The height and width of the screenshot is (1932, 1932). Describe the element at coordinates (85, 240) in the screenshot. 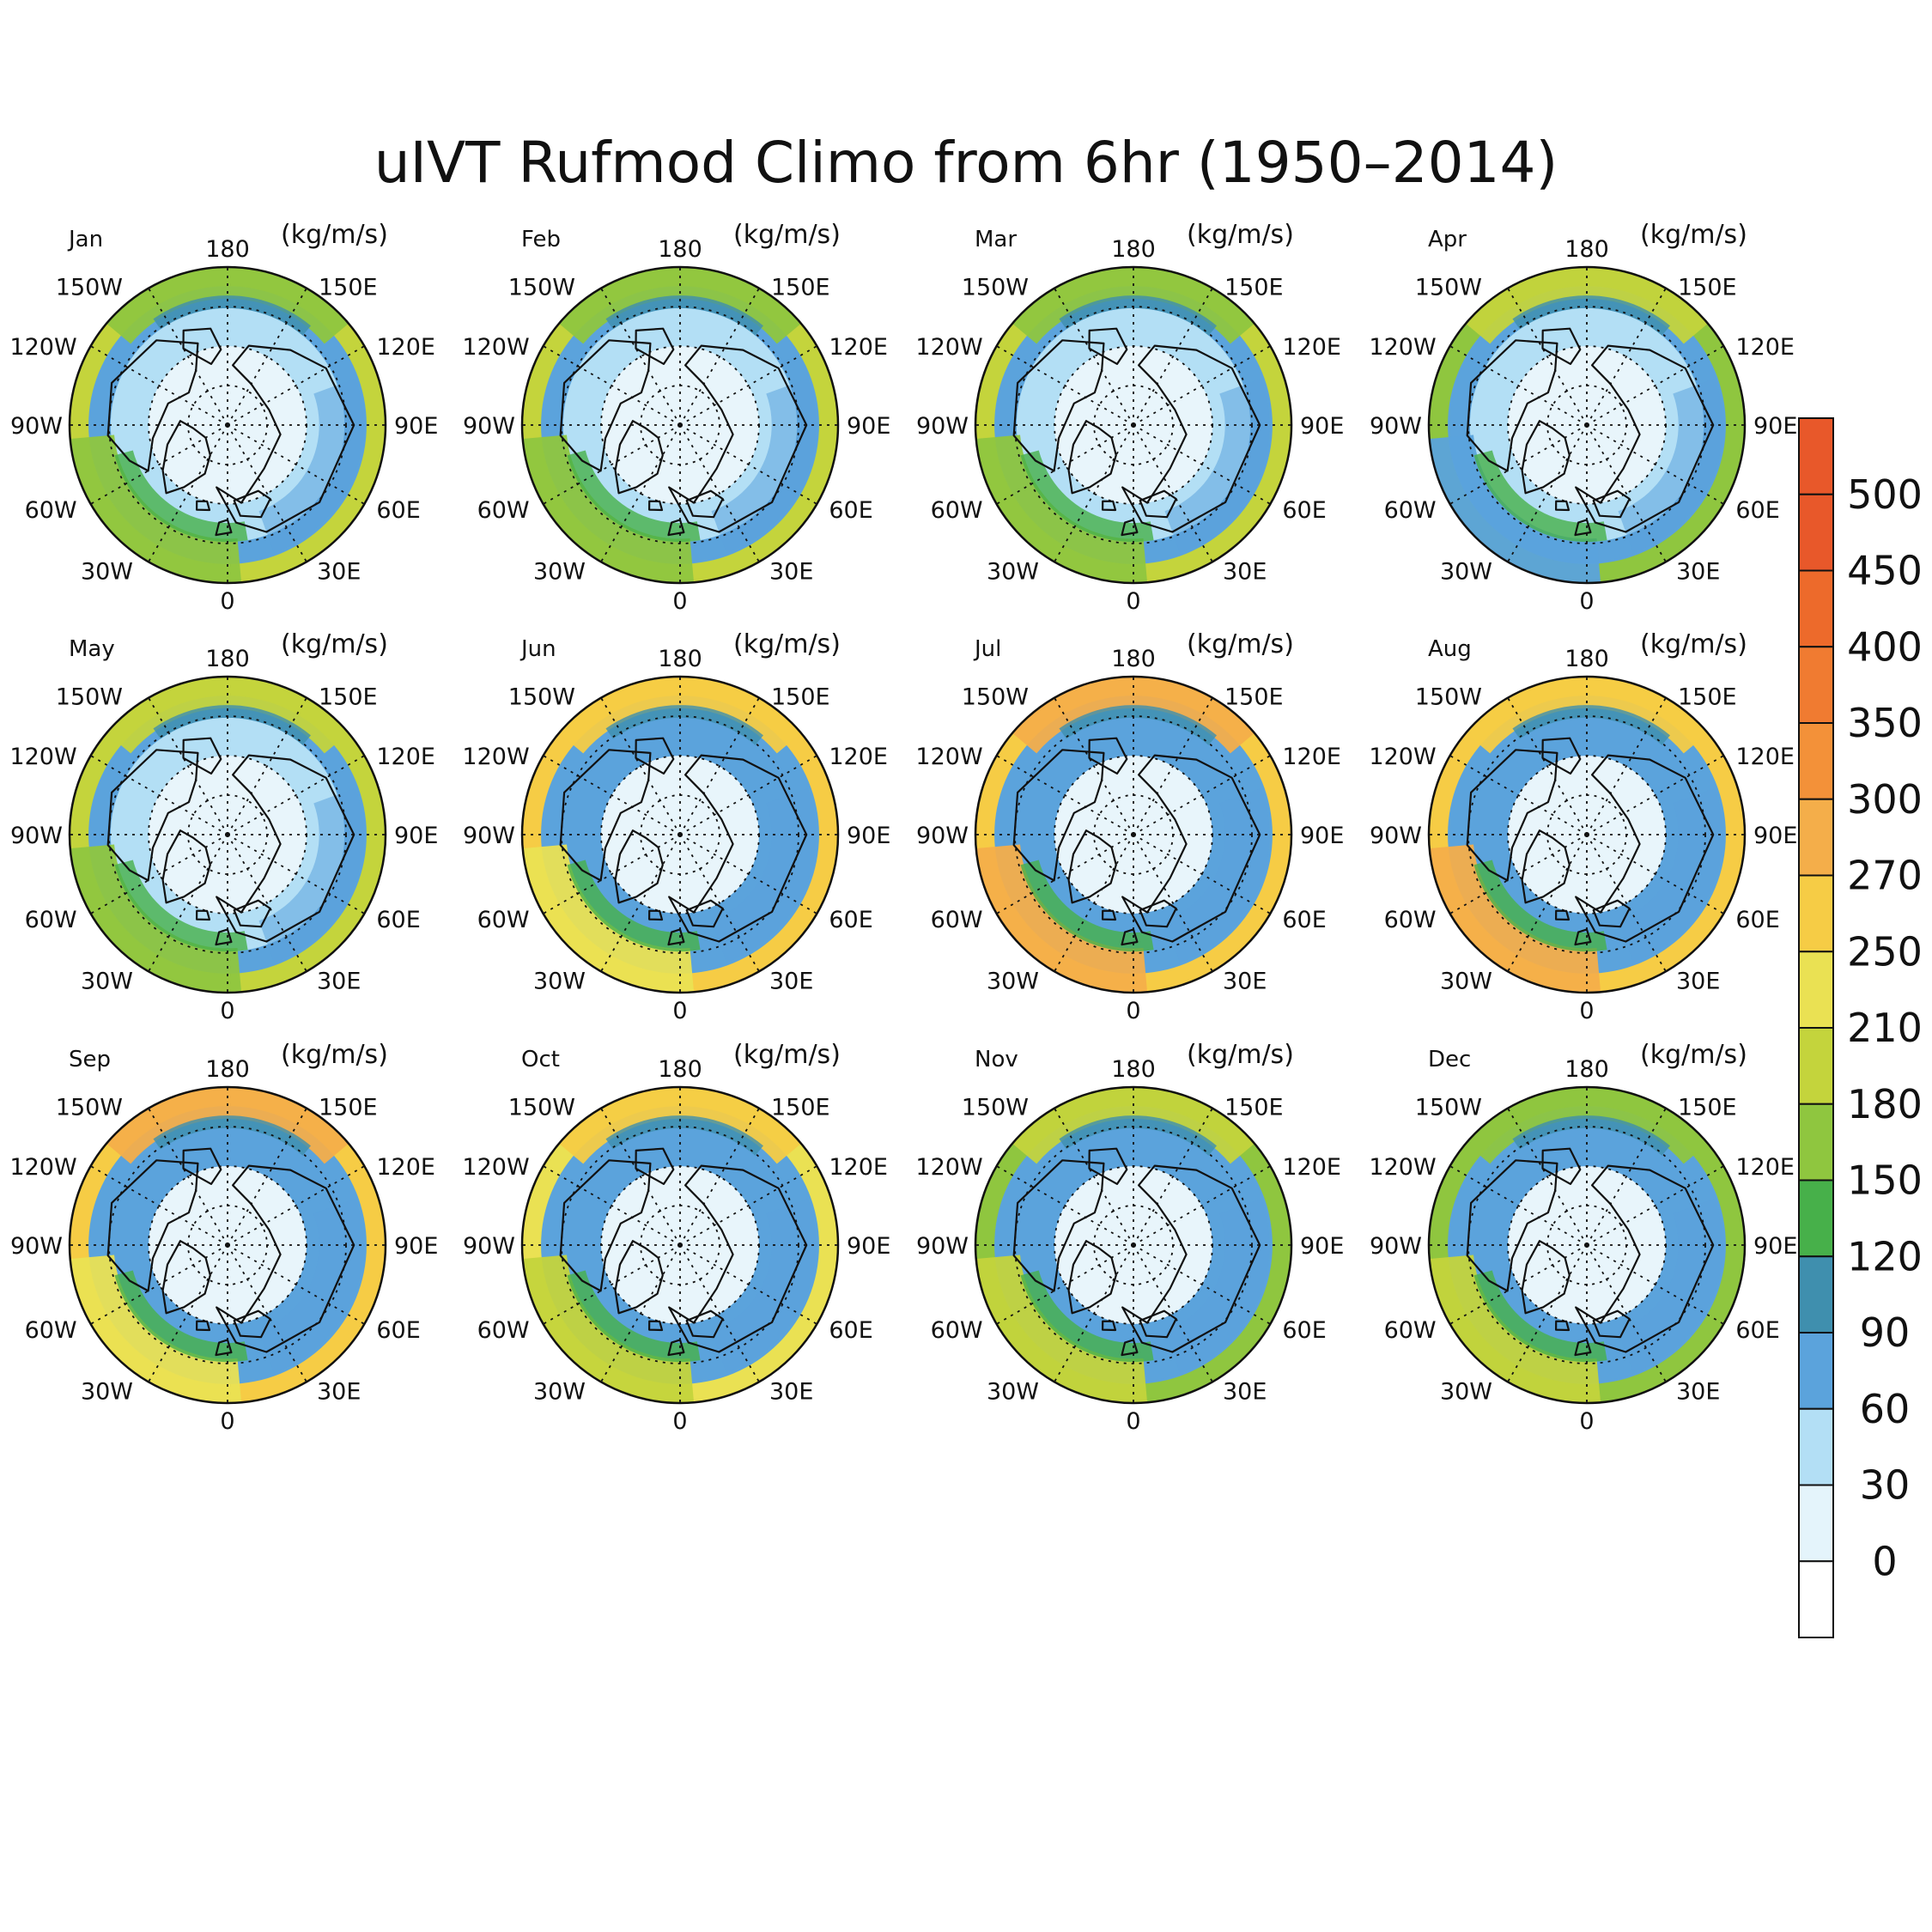

I see `panel-month-label: Jan` at that location.